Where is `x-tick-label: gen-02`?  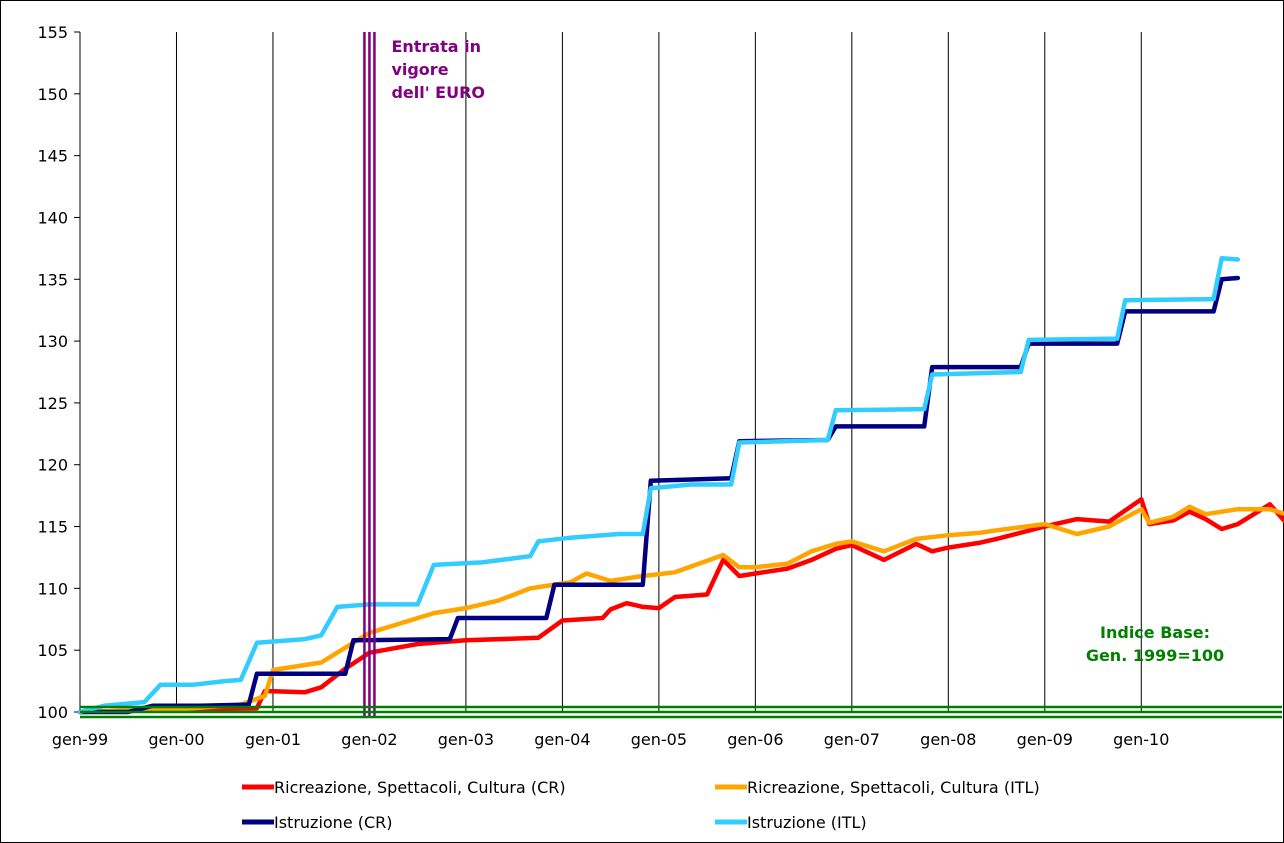
x-tick-label: gen-02 is located at coordinates (369, 739).